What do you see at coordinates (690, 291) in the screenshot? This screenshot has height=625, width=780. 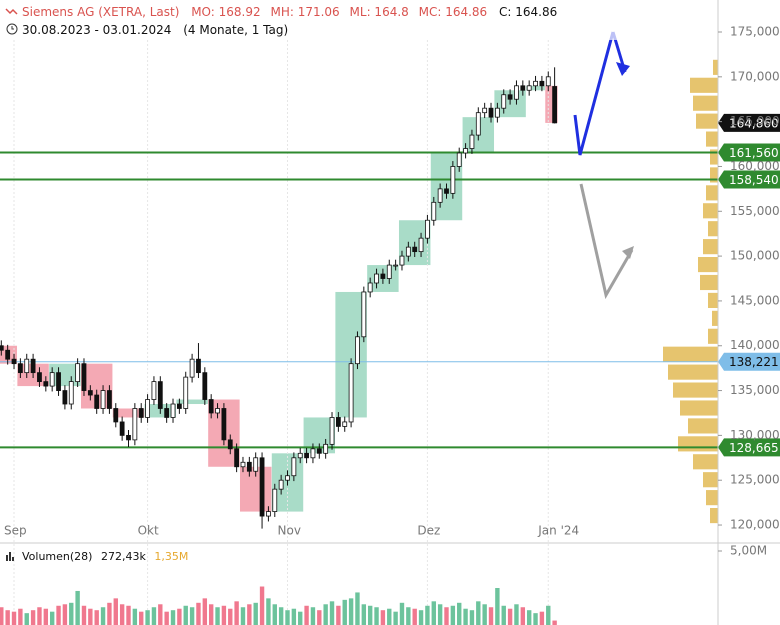 I see `volume-profile` at bounding box center [690, 291].